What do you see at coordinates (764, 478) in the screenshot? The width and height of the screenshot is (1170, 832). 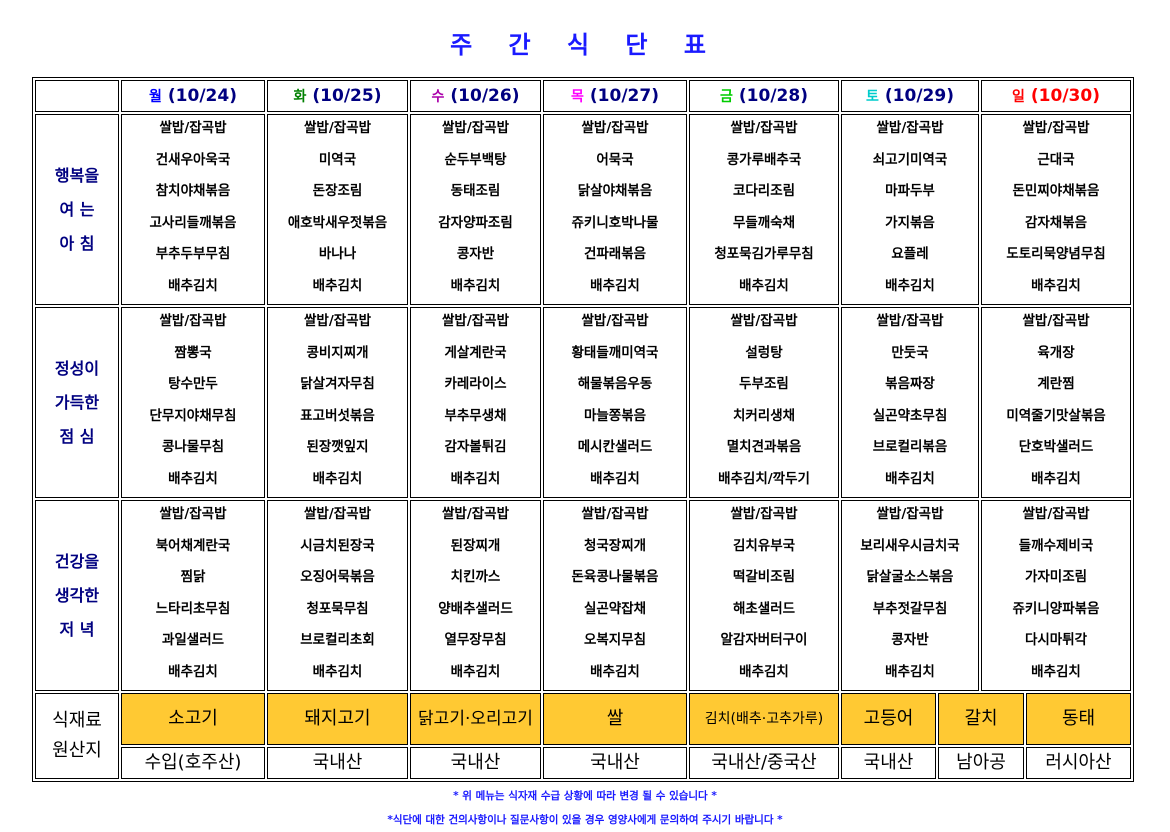 I see `dish-item: 배추김치/깍두기` at bounding box center [764, 478].